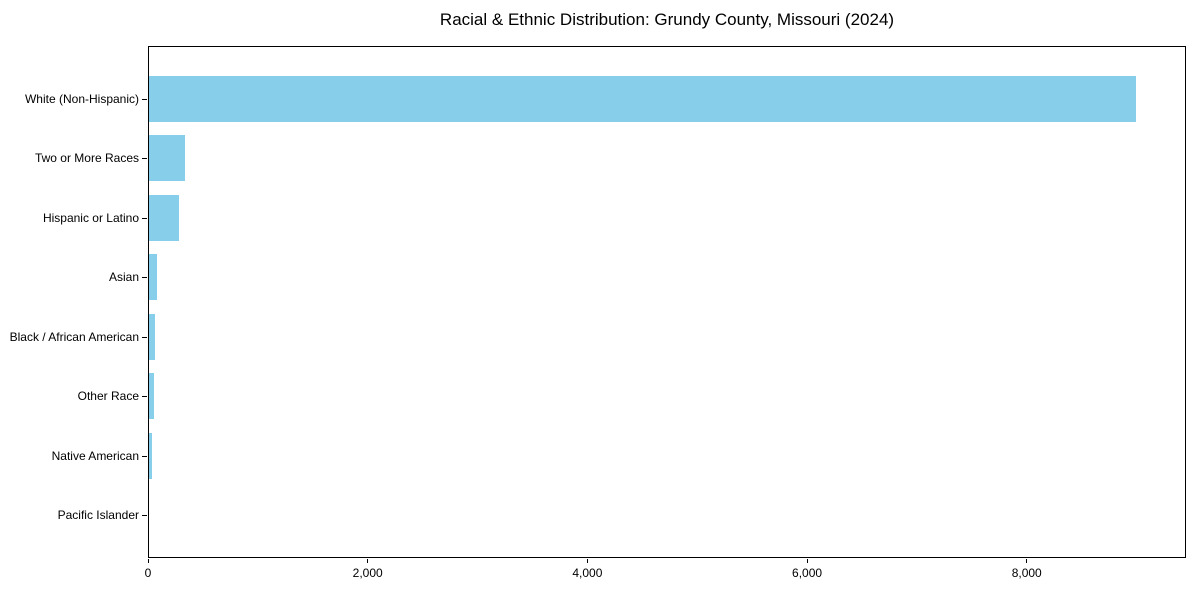 The image size is (1200, 600). I want to click on bar-native-american, so click(151, 455).